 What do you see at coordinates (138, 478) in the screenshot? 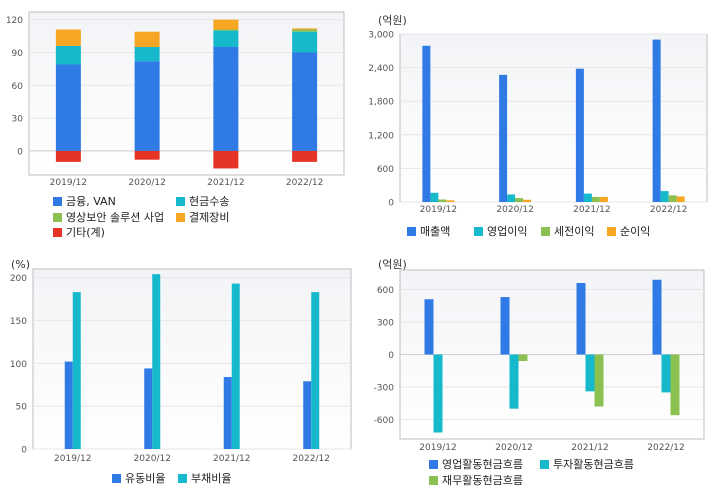
I see `legend-item: 유동비율` at bounding box center [138, 478].